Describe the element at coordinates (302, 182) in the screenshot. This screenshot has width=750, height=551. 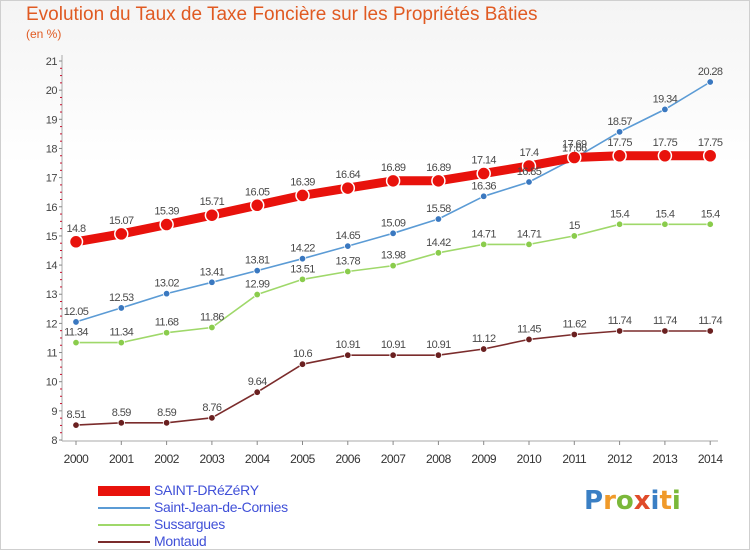
I see `data-label-saint-dr-z-ry: 16.39` at that location.